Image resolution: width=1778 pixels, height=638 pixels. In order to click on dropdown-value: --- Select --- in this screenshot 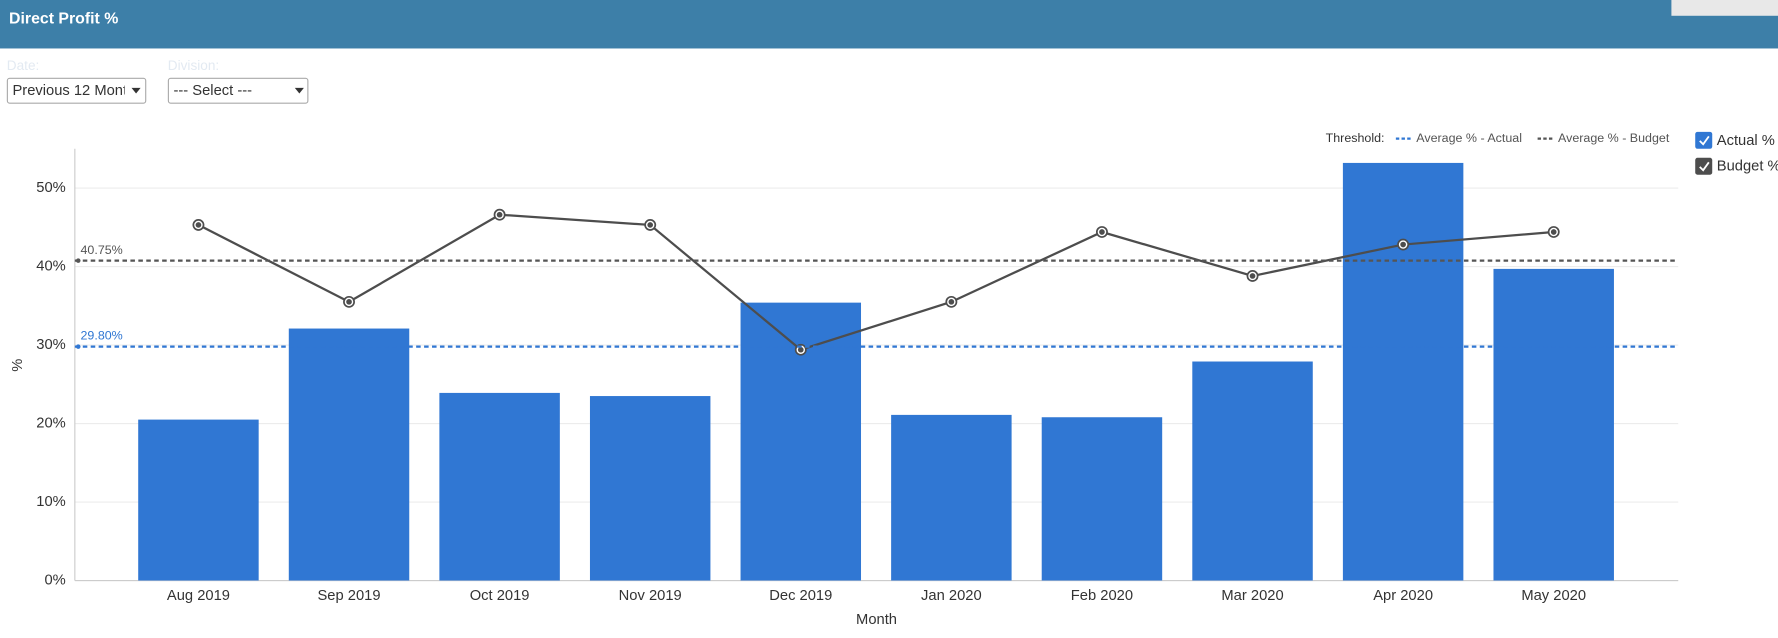, I will do `click(212, 91)`.